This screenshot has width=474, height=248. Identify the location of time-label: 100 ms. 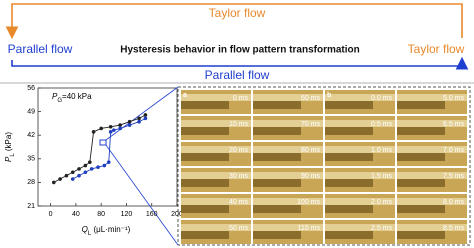
(308, 202).